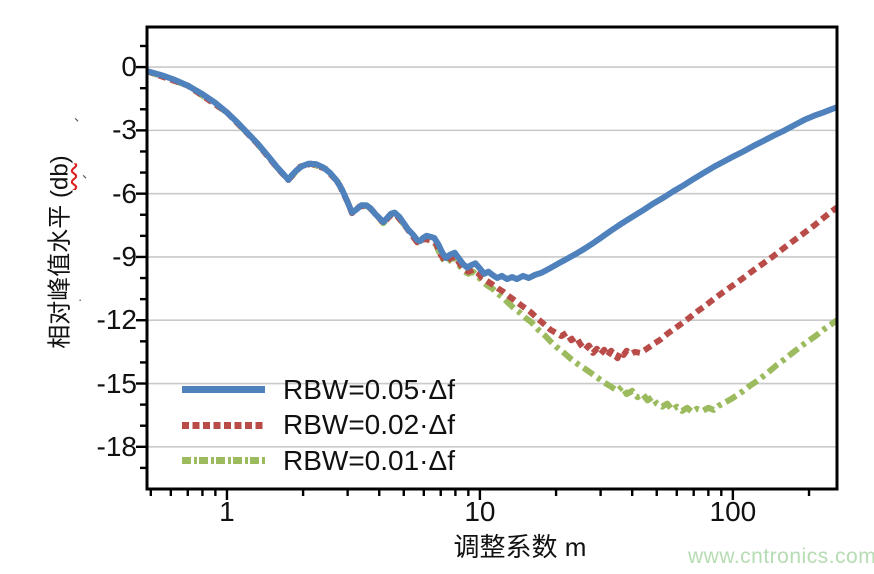  What do you see at coordinates (60, 159) in the screenshot?
I see `y-axis-title-suffix: )` at bounding box center [60, 159].